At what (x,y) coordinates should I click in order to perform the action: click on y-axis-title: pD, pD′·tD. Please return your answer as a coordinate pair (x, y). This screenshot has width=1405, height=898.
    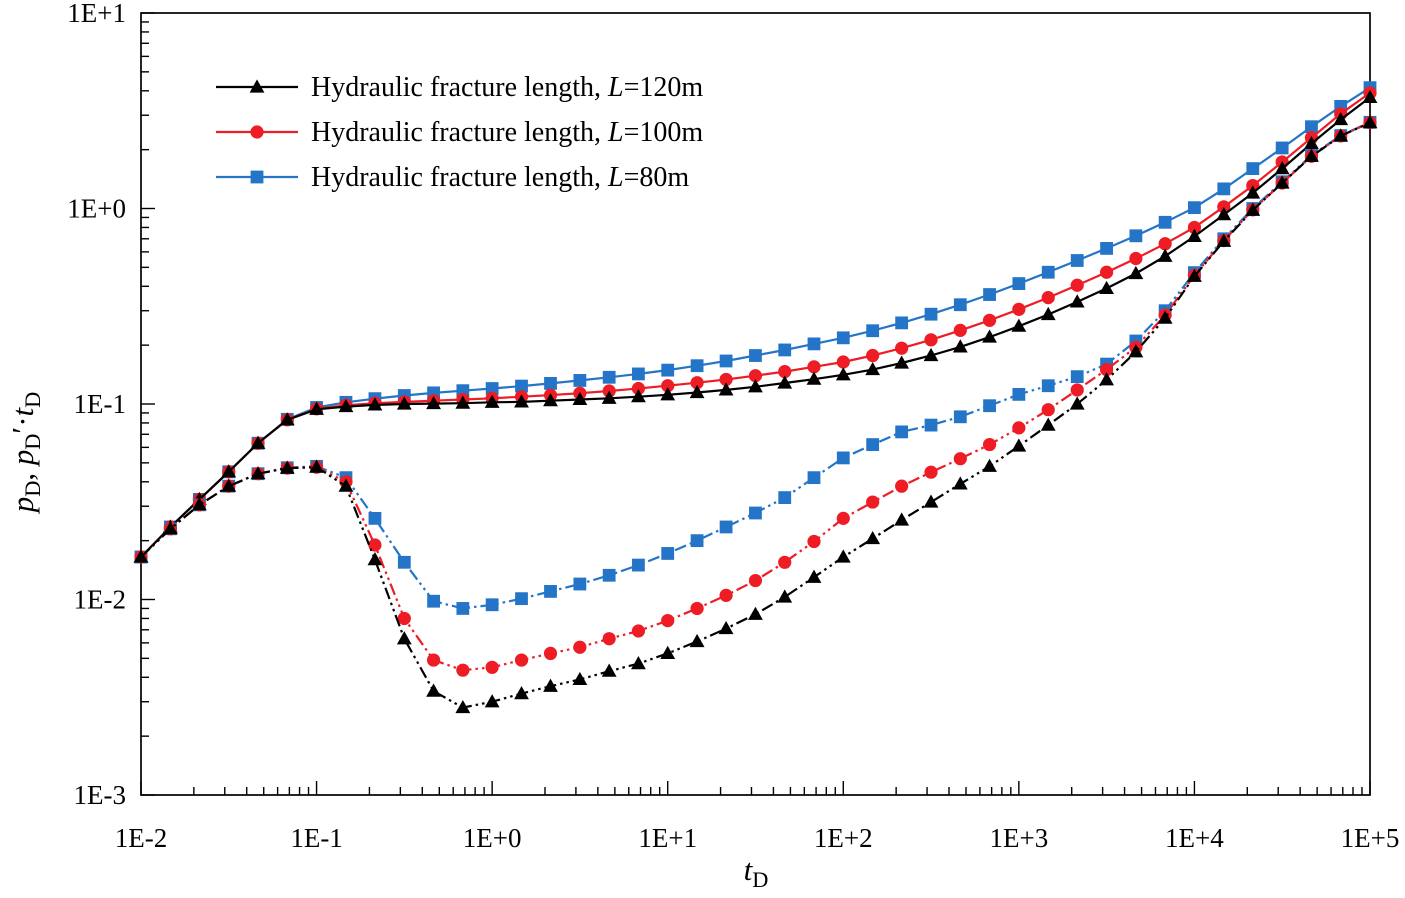
    Looking at the image, I should click on (25, 453).